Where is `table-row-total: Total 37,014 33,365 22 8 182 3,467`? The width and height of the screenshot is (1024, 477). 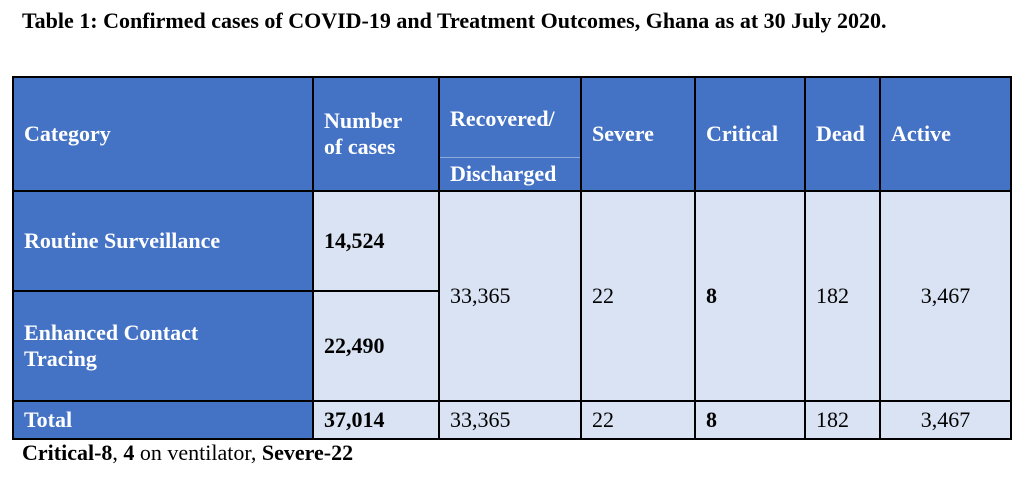
table-row-total: Total 37,014 33,365 22 8 182 3,467 is located at coordinates (512, 420).